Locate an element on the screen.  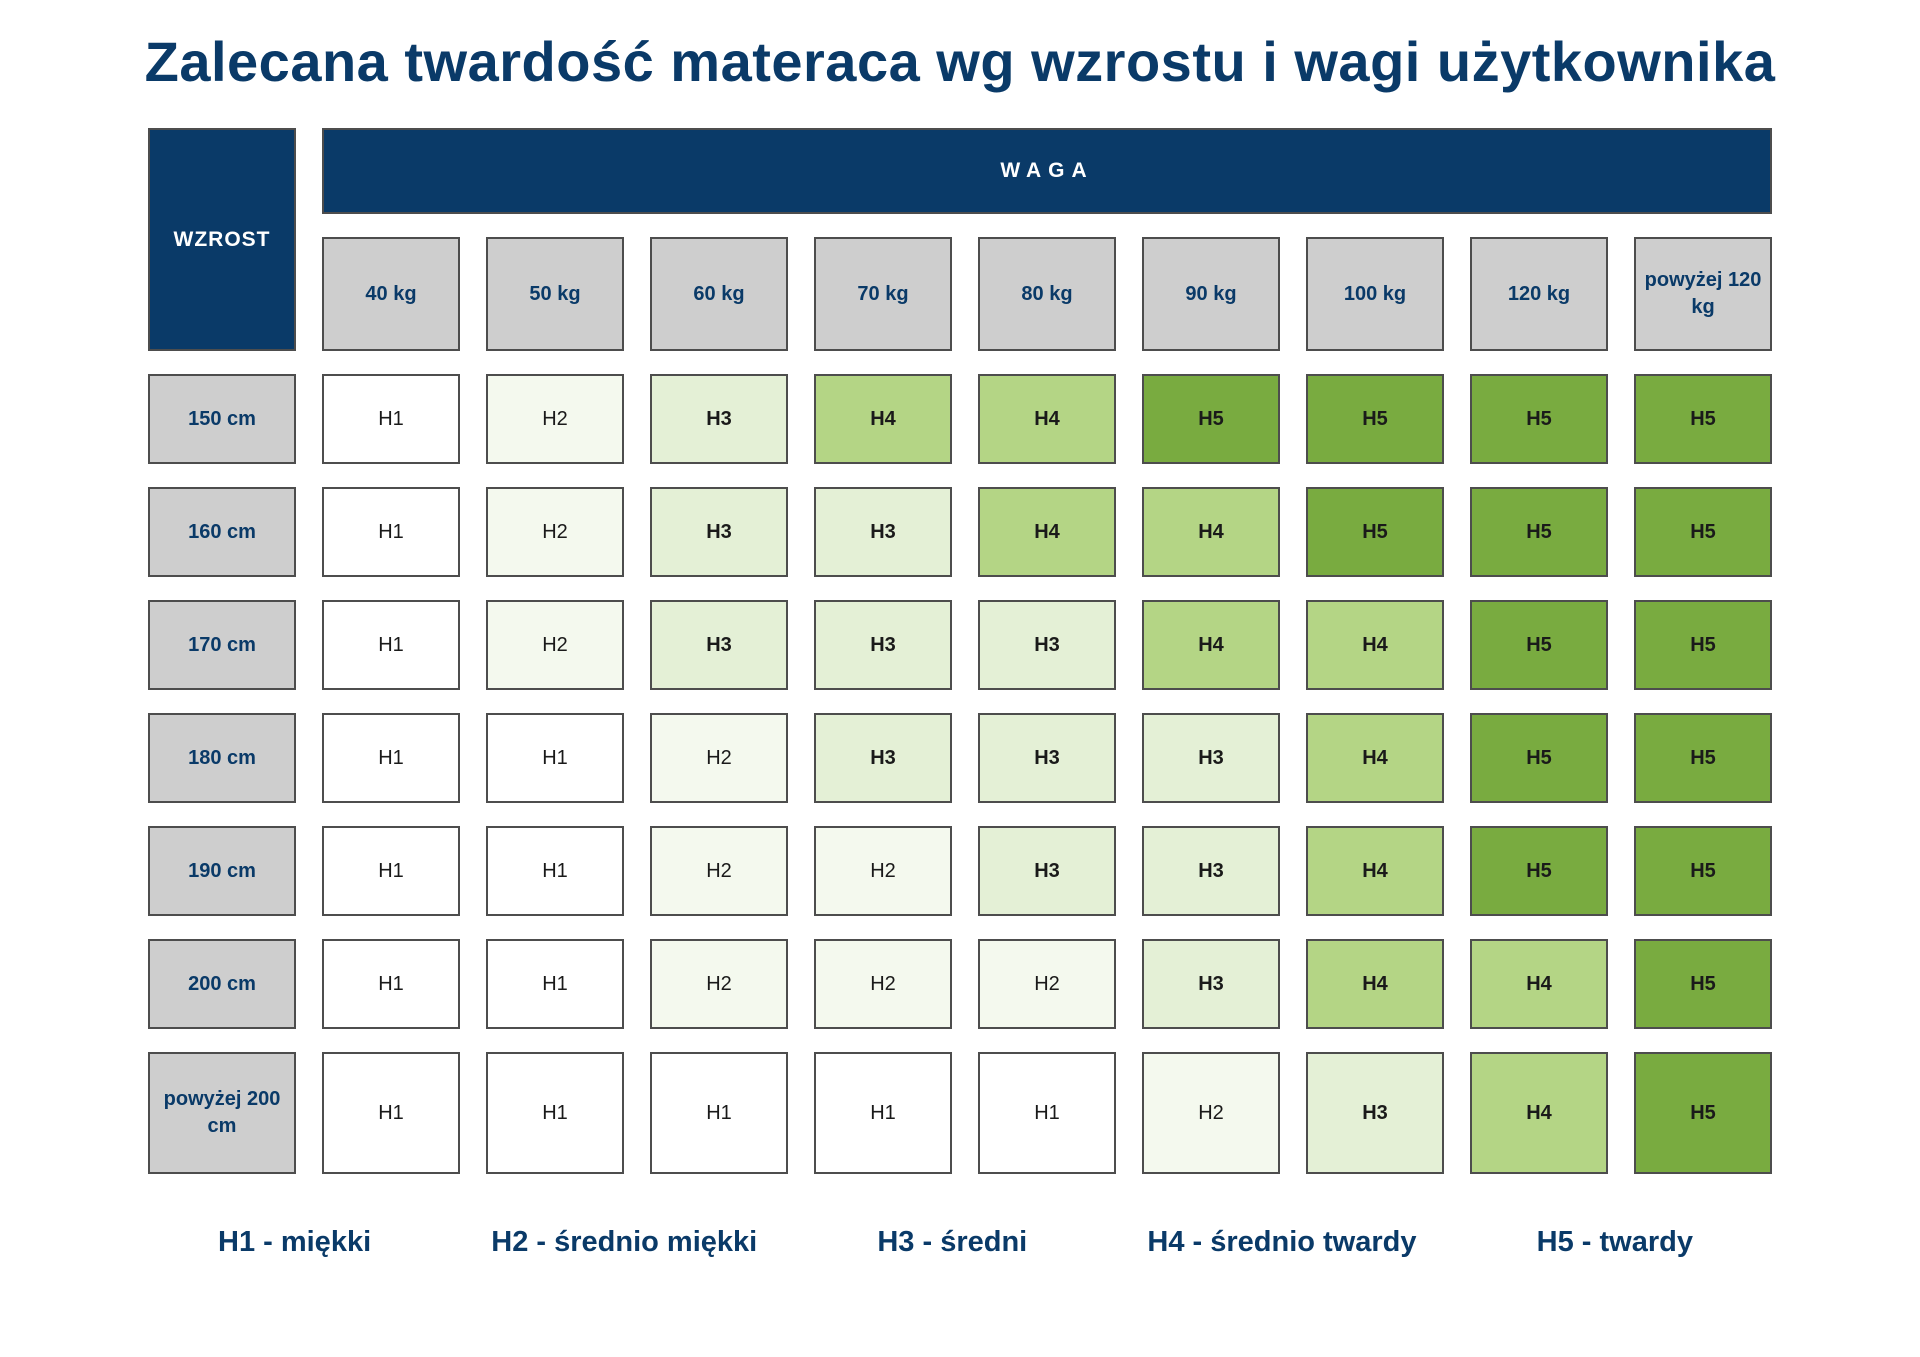
row-header-180-cm: 180 cm is located at coordinates (222, 758).